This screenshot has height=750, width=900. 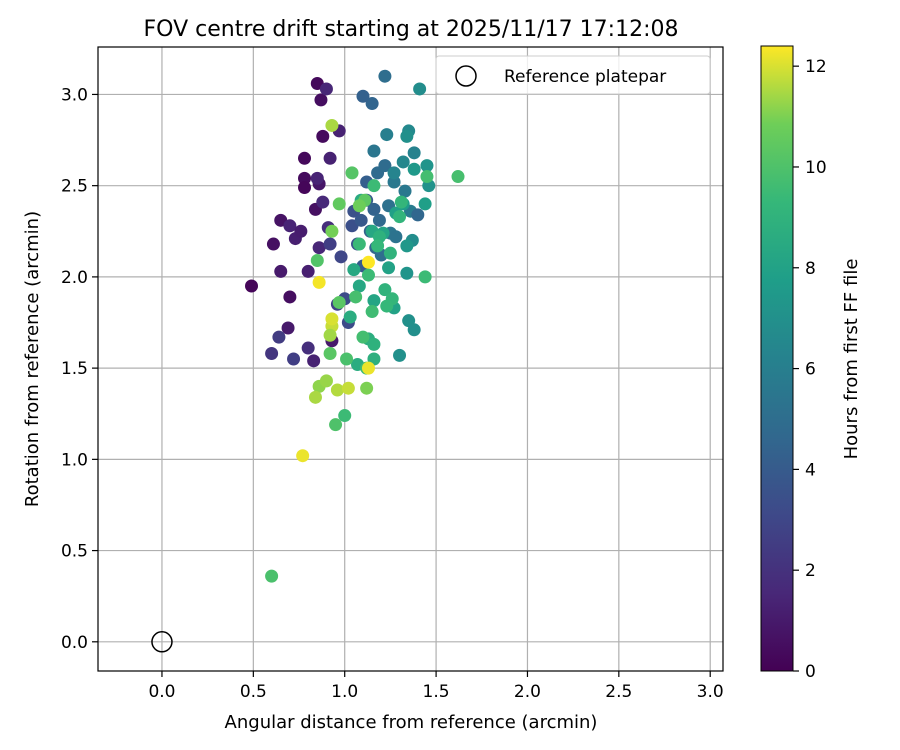 What do you see at coordinates (344, 692) in the screenshot?
I see `x-tick-label: 1.0` at bounding box center [344, 692].